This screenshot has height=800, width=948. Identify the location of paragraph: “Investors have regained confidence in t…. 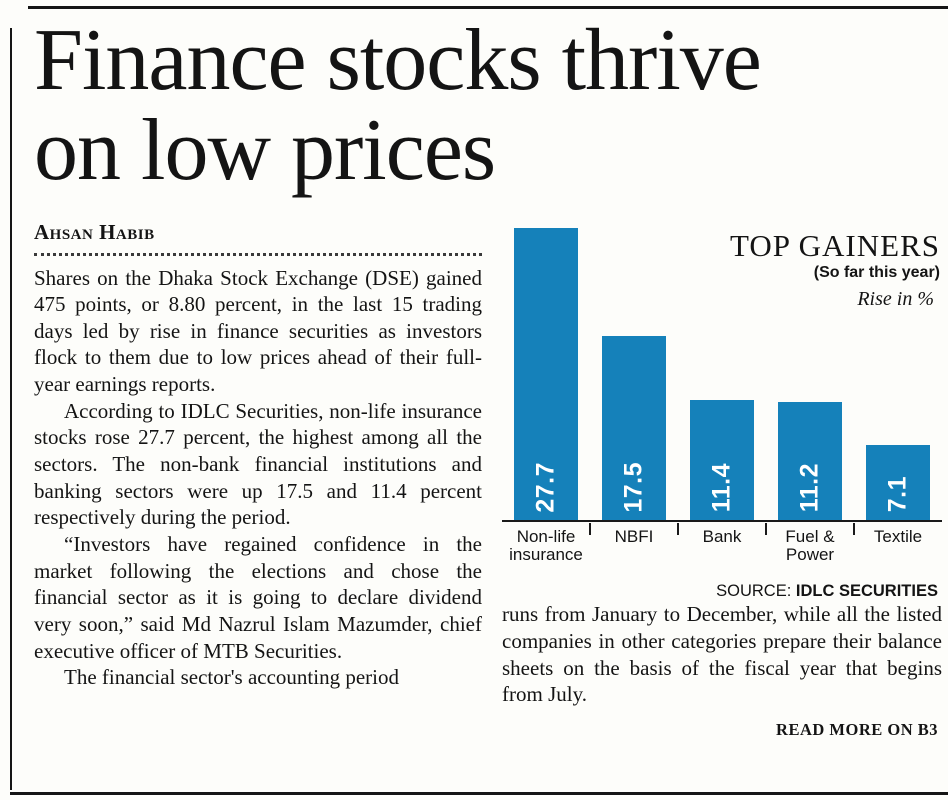
(258, 597).